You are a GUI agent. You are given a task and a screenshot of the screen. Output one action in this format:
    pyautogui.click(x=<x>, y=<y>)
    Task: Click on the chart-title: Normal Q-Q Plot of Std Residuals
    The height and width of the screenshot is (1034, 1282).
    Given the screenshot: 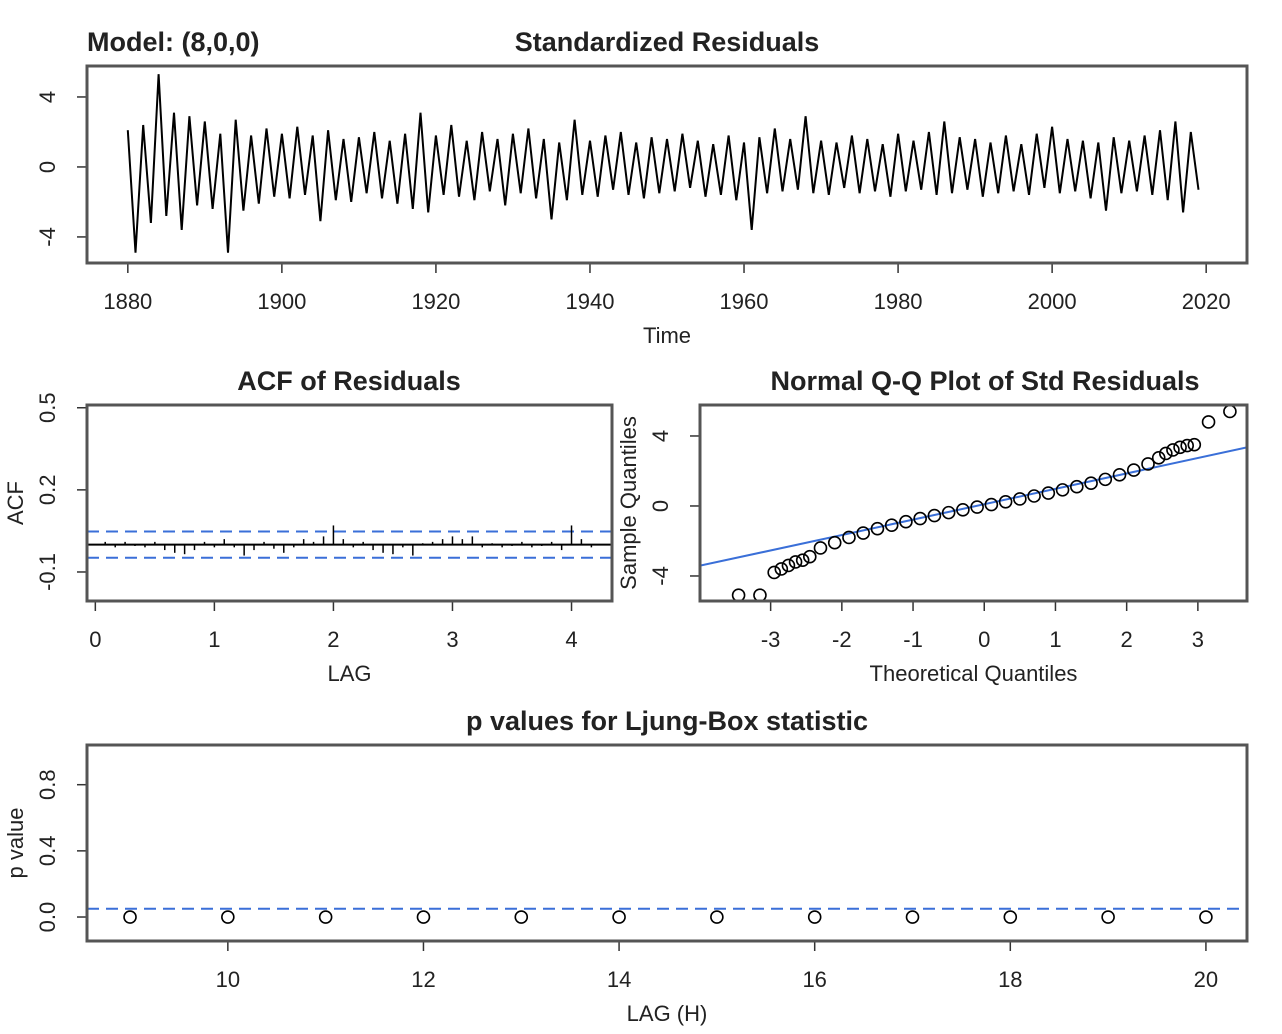 What is the action you would take?
    pyautogui.click(x=984, y=381)
    